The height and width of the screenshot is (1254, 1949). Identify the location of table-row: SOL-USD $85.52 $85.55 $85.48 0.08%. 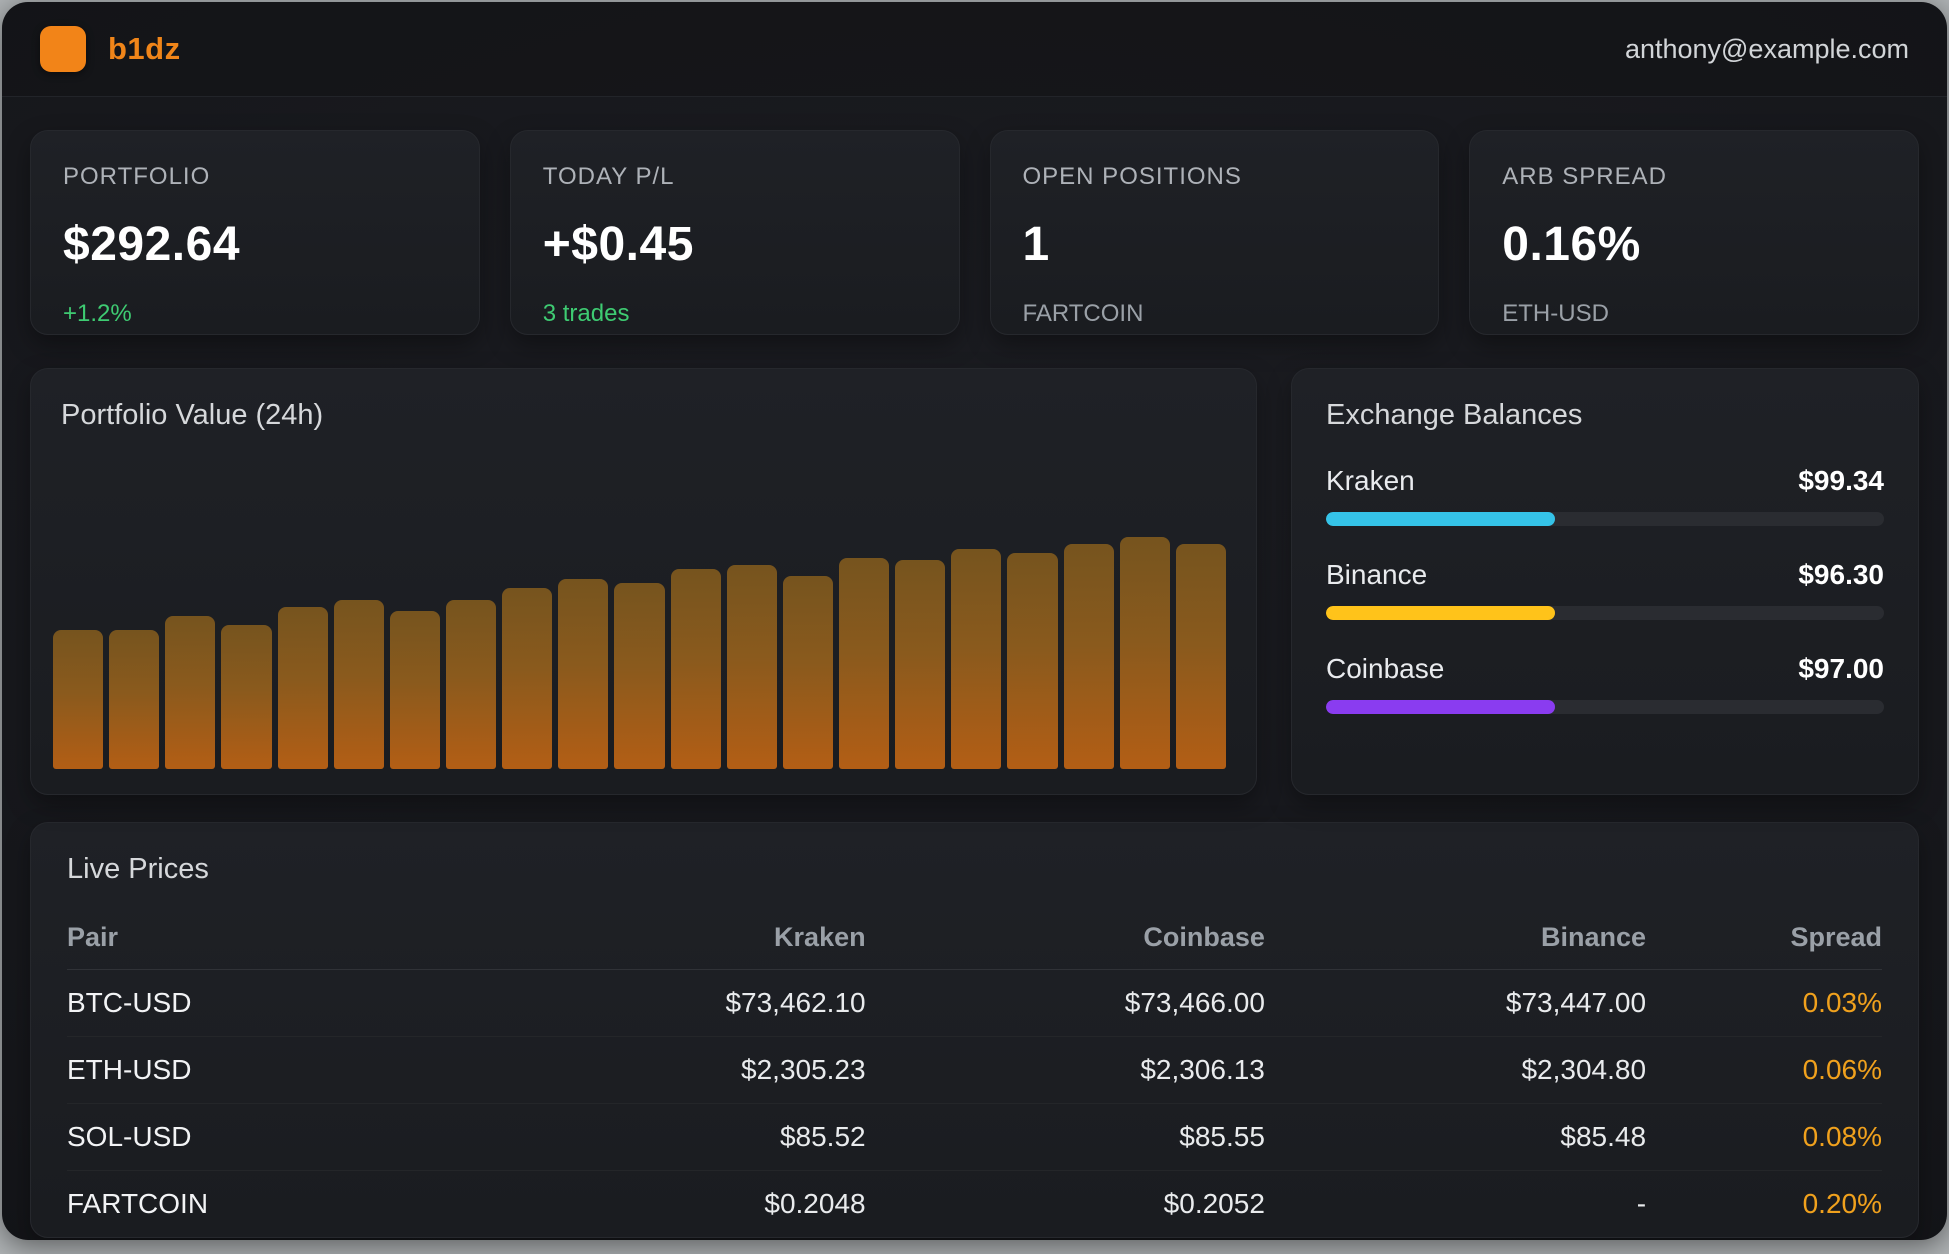
(974, 1137).